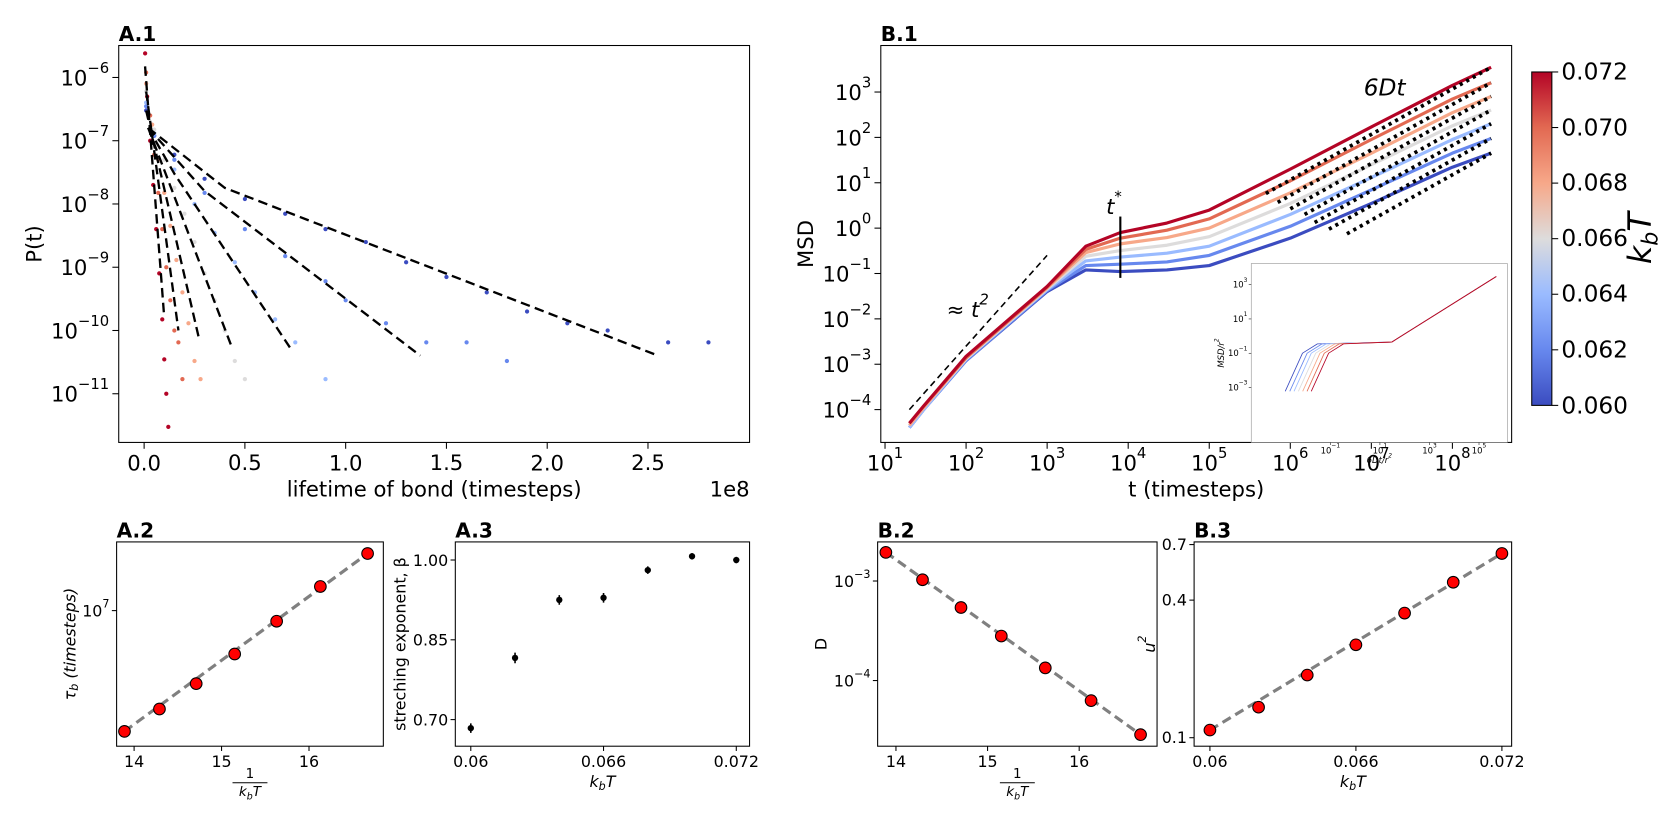 The width and height of the screenshot is (1660, 815). What do you see at coordinates (84, 74) in the screenshot?
I see `y-tick-label: 10⁻⁶` at bounding box center [84, 74].